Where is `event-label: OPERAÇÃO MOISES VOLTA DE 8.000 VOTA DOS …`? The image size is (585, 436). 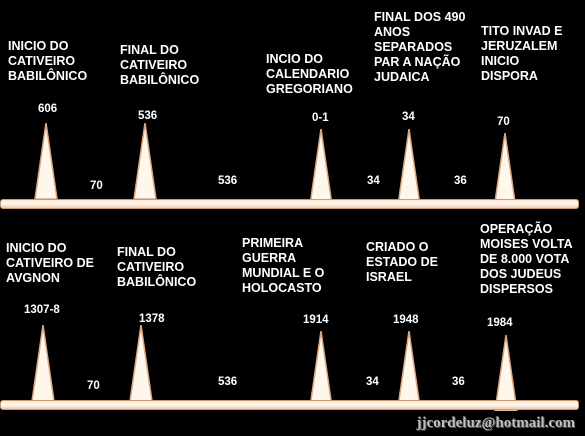
event-label: OPERAÇÃO MOISES VOLTA DE 8.000 VOTA DOS … is located at coordinates (526, 259).